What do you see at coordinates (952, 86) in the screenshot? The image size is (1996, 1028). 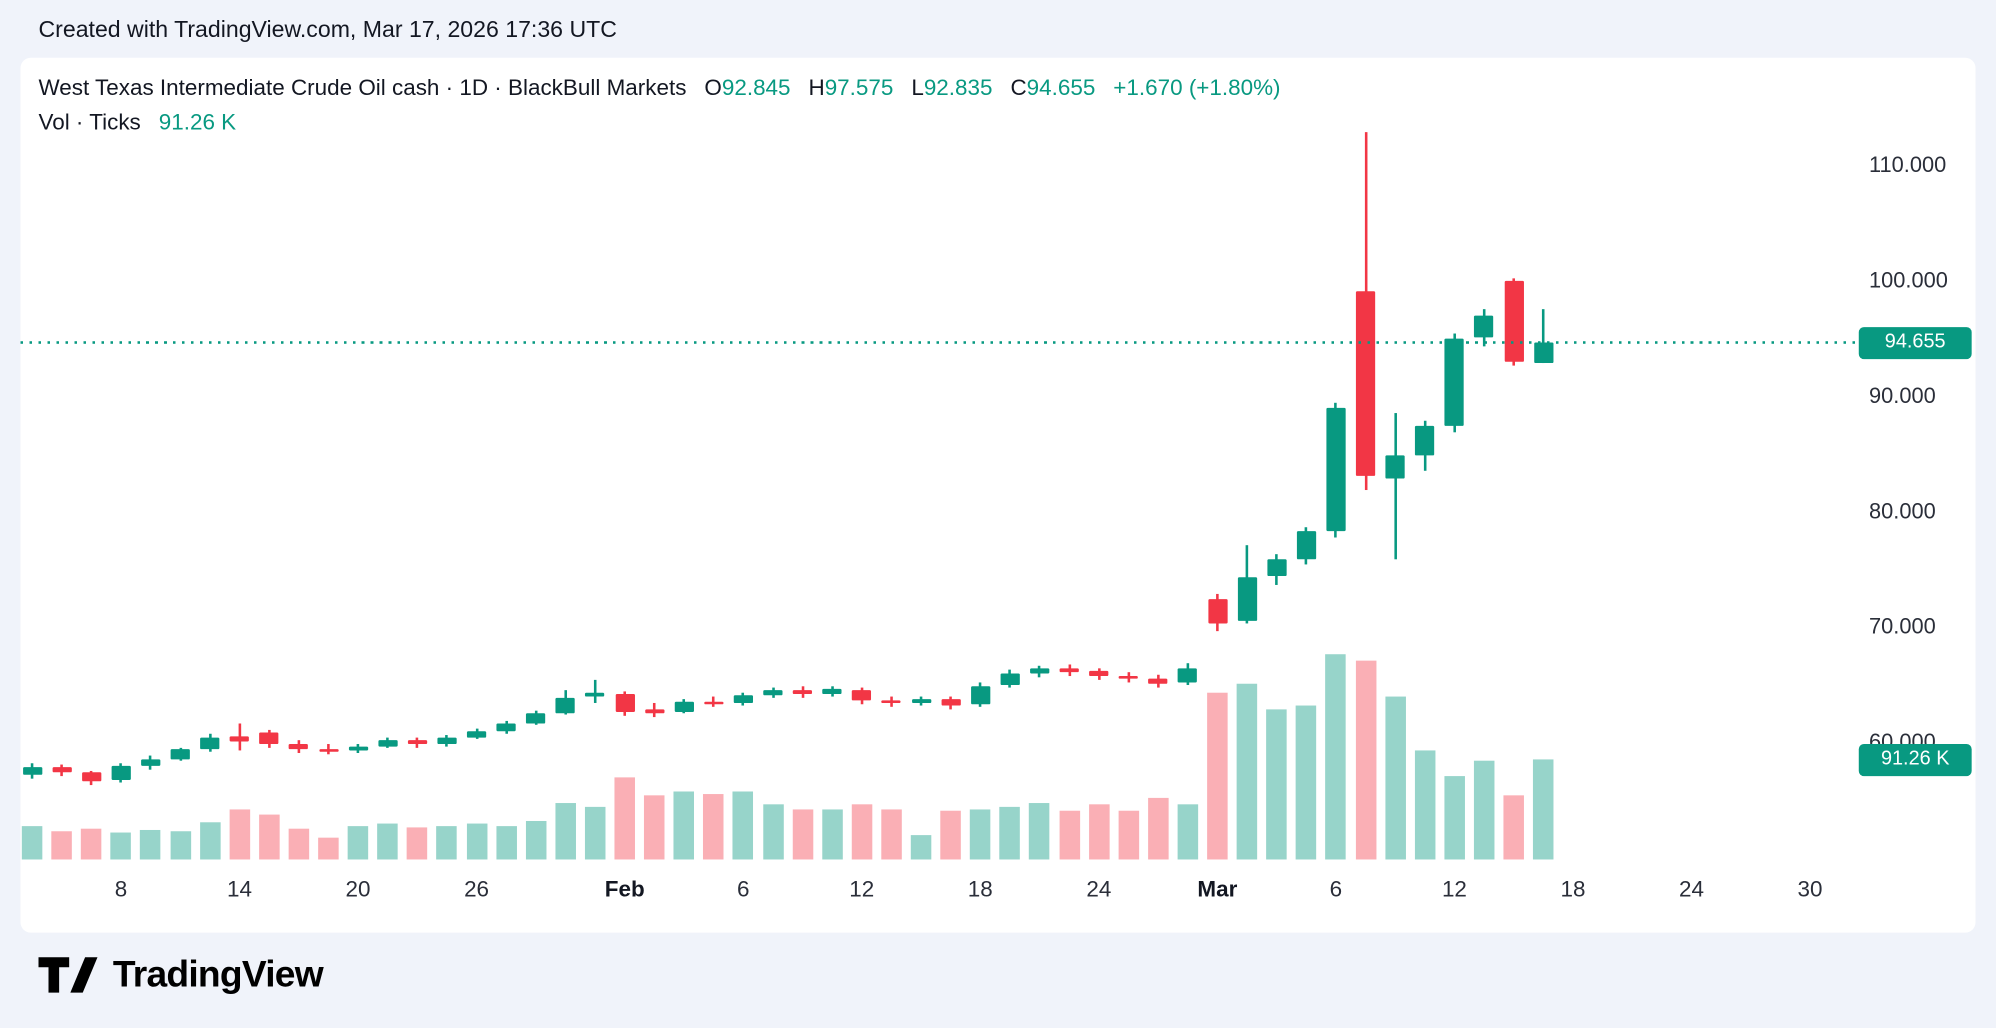 I see `ohlc-low: L92.835` at bounding box center [952, 86].